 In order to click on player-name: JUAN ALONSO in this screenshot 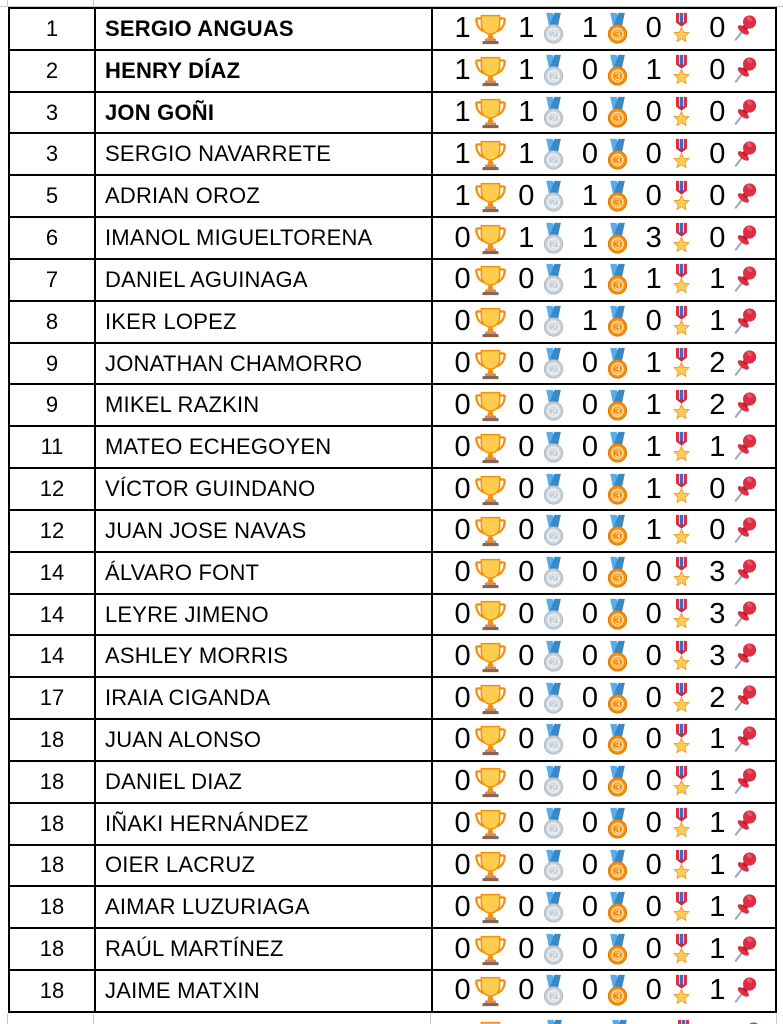, I will do `click(183, 739)`.